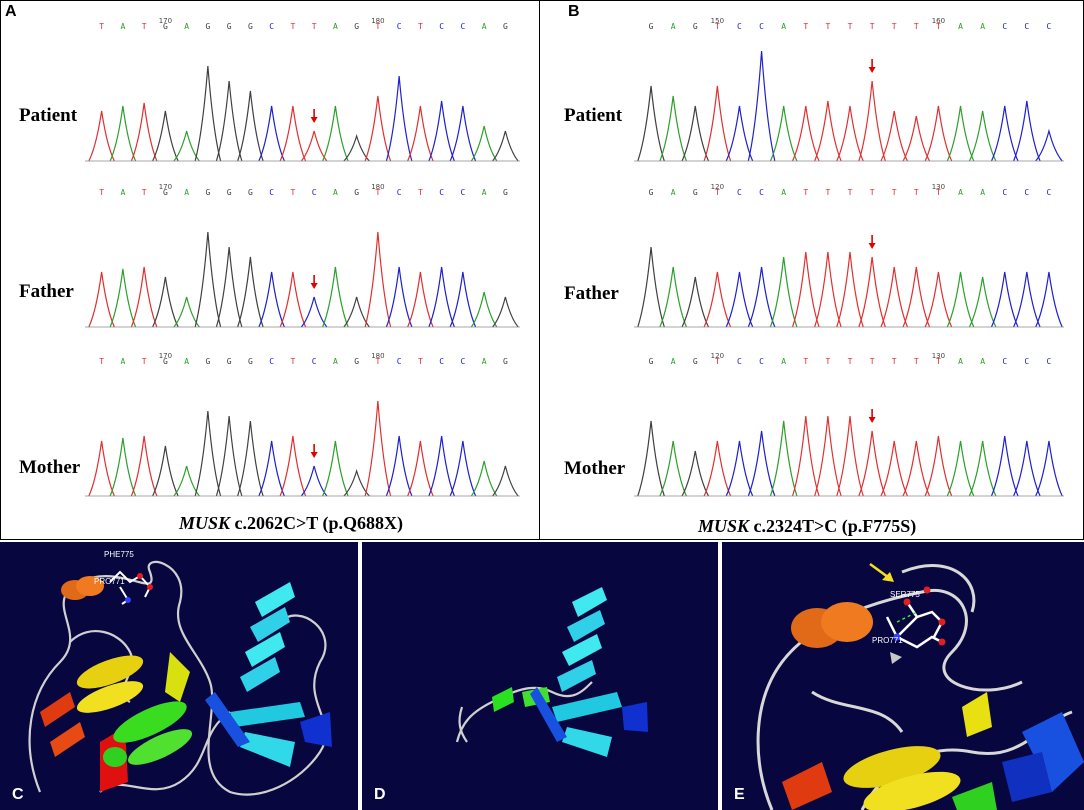 The height and width of the screenshot is (810, 1084). Describe the element at coordinates (938, 21) in the screenshot. I see `b-position-tick: 160` at that location.